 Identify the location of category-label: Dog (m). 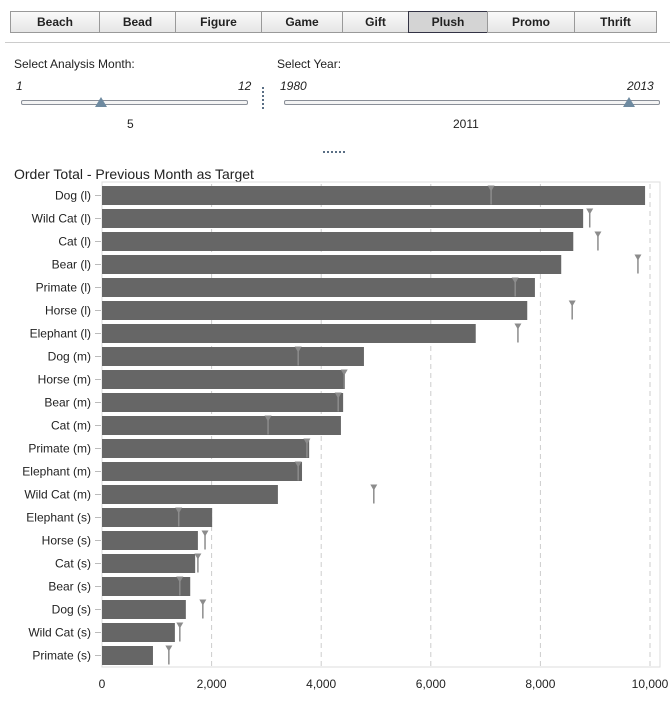
(69, 357).